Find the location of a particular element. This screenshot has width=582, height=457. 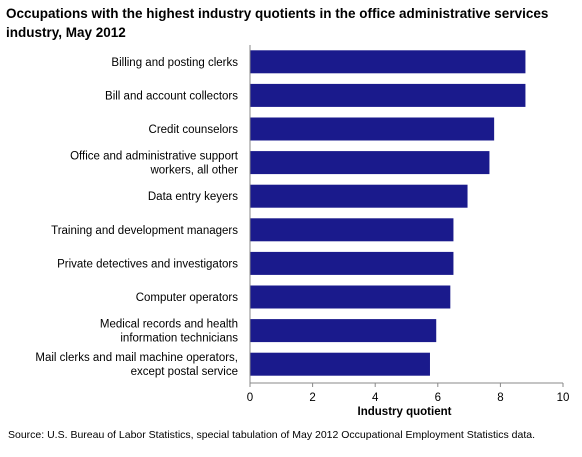

category-label-line: except postal service is located at coordinates (184, 372).